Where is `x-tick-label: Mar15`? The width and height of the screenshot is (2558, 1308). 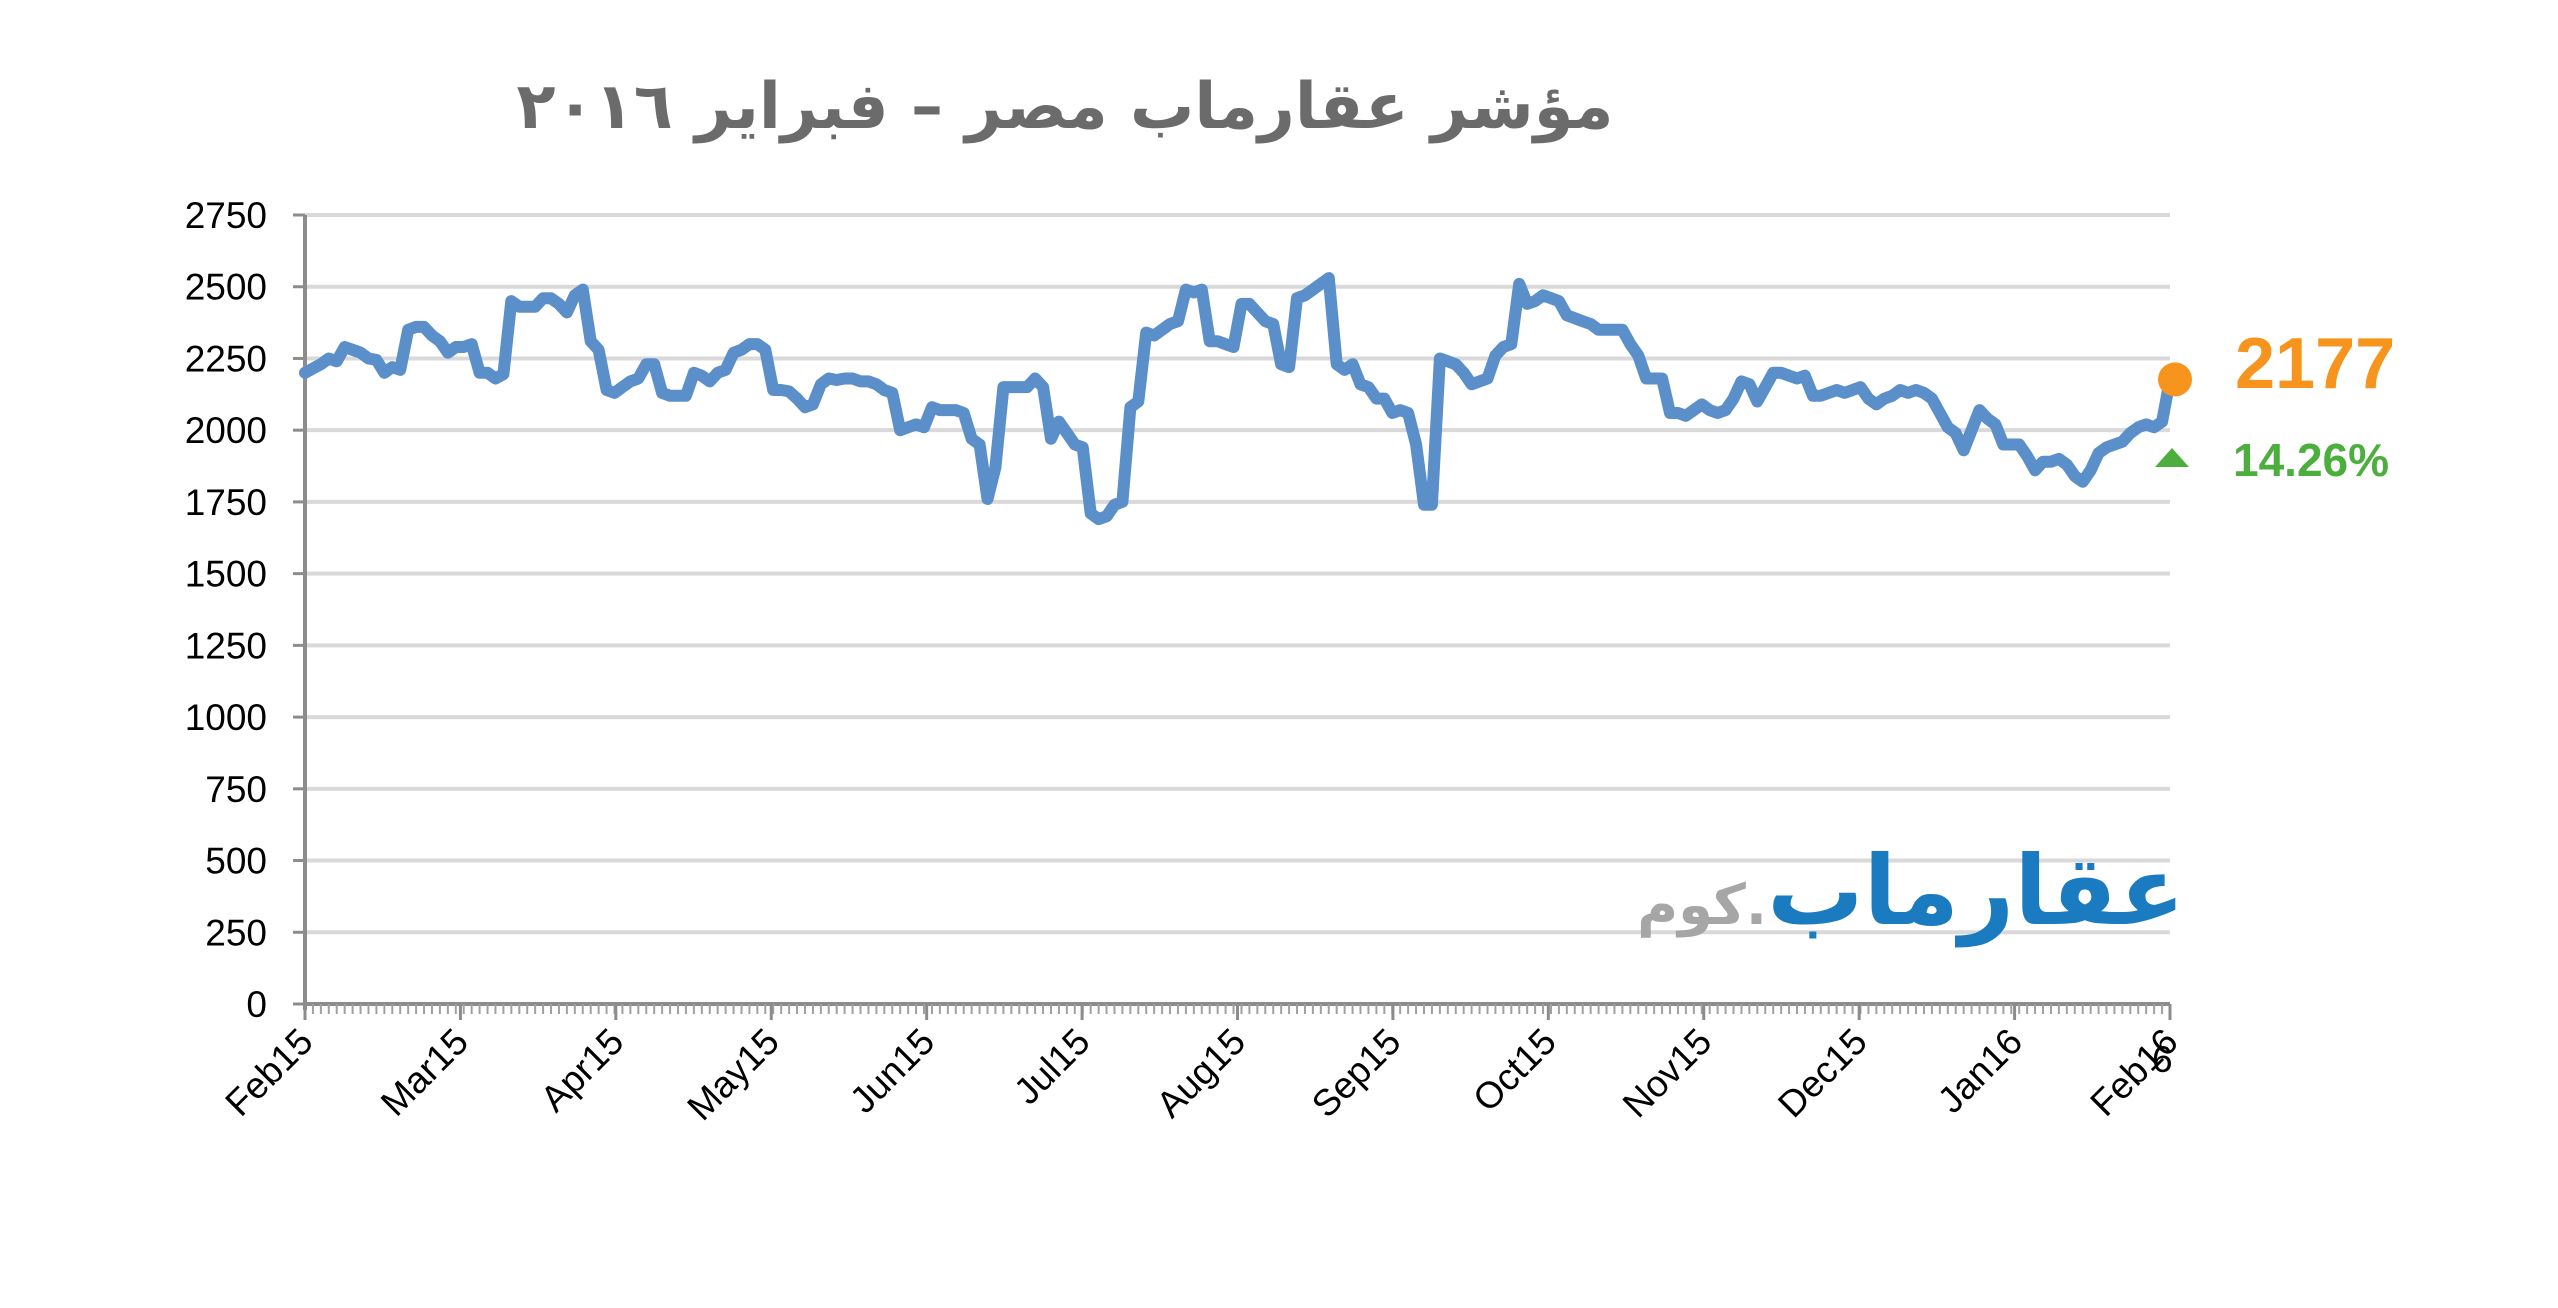 x-tick-label: Mar15 is located at coordinates (424, 1072).